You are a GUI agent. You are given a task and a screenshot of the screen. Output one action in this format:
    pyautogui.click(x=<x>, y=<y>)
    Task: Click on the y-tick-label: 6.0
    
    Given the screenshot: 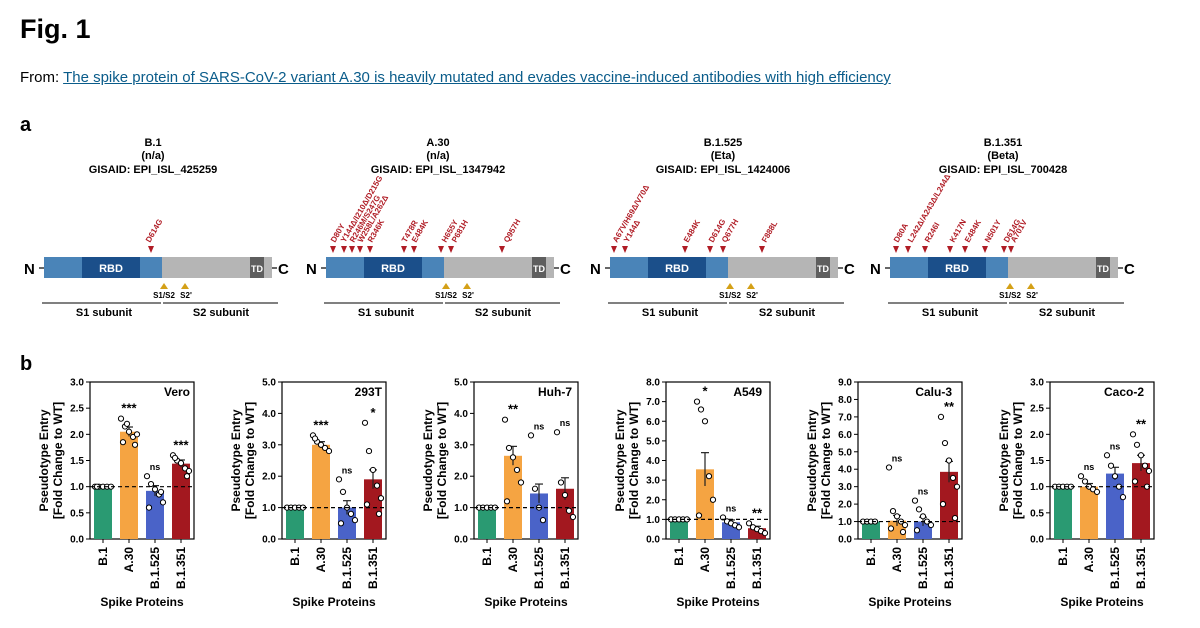 What is the action you would take?
    pyautogui.click(x=845, y=435)
    